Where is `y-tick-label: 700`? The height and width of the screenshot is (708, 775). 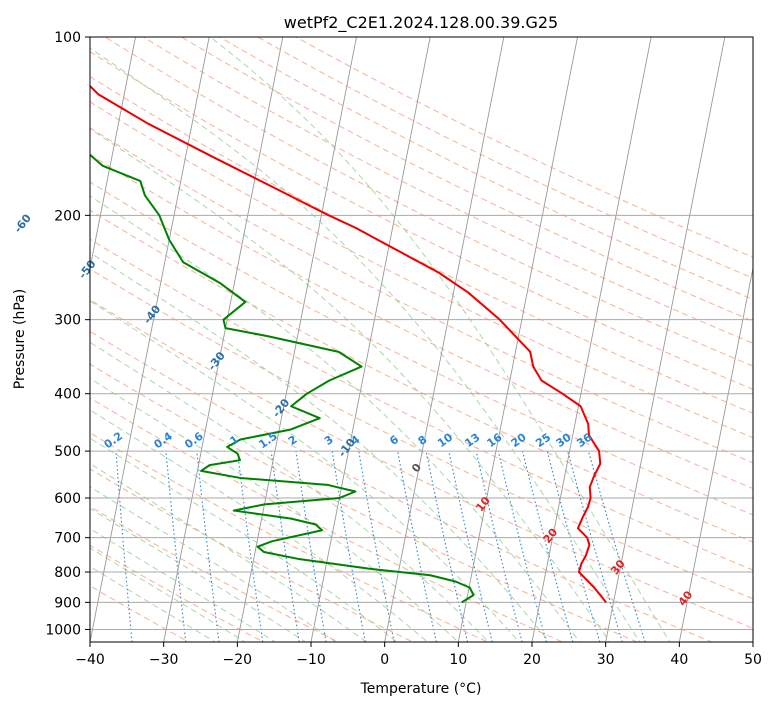
y-tick-label: 700 is located at coordinates (67, 539).